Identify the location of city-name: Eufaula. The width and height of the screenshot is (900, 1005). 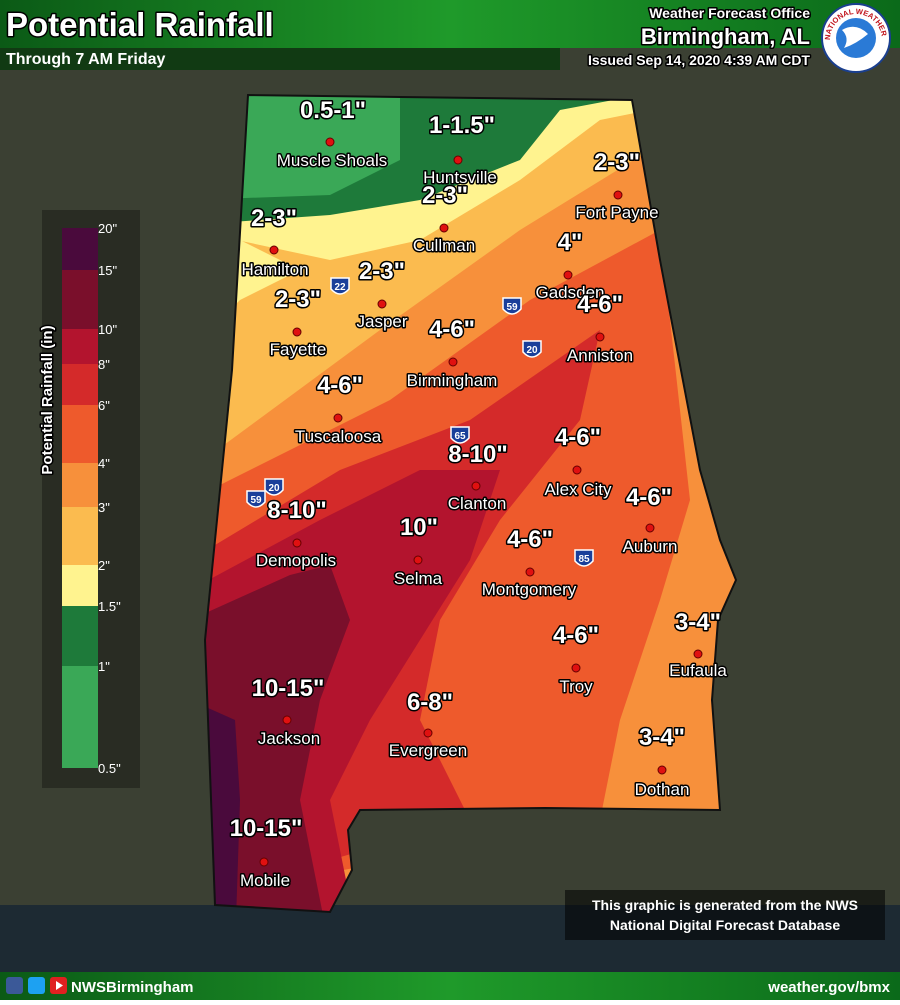
(698, 670).